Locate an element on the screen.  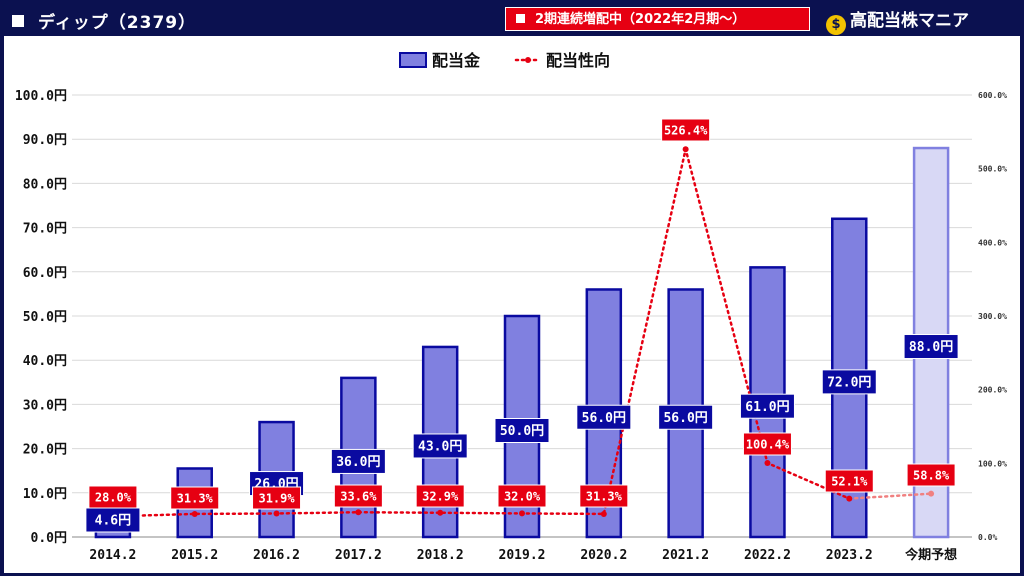
payout-ratio-label: 100.4% is located at coordinates (768, 444).